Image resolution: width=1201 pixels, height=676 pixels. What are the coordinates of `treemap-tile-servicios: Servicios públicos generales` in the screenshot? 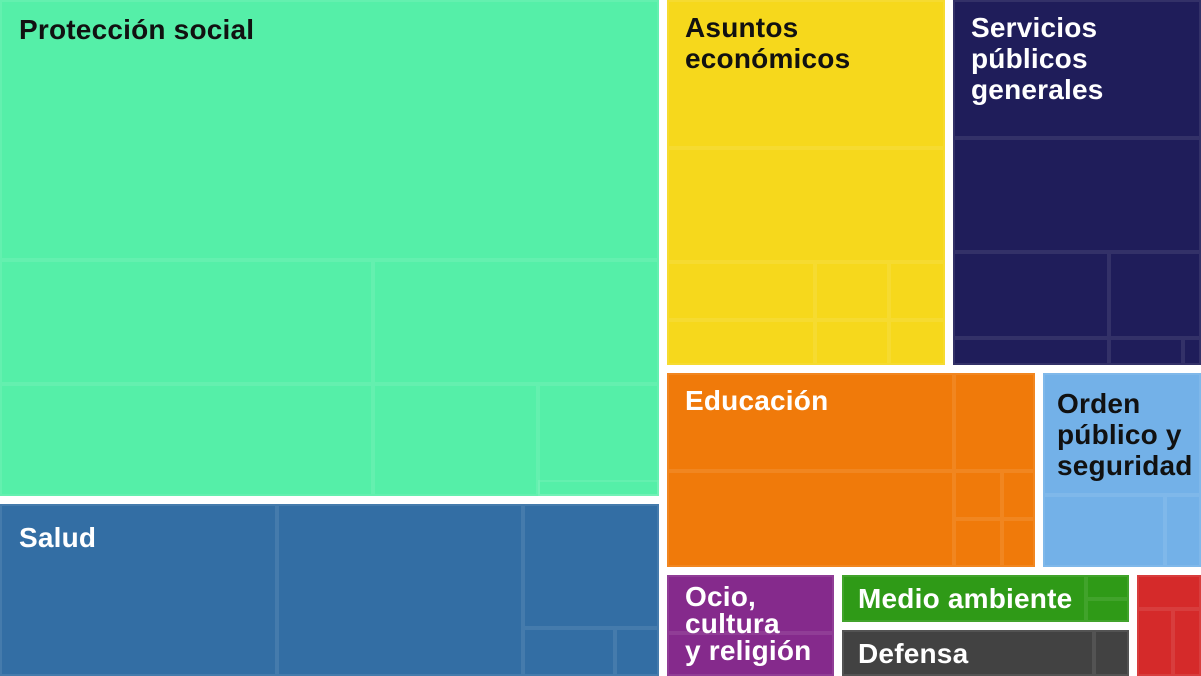 It's located at (1077, 182).